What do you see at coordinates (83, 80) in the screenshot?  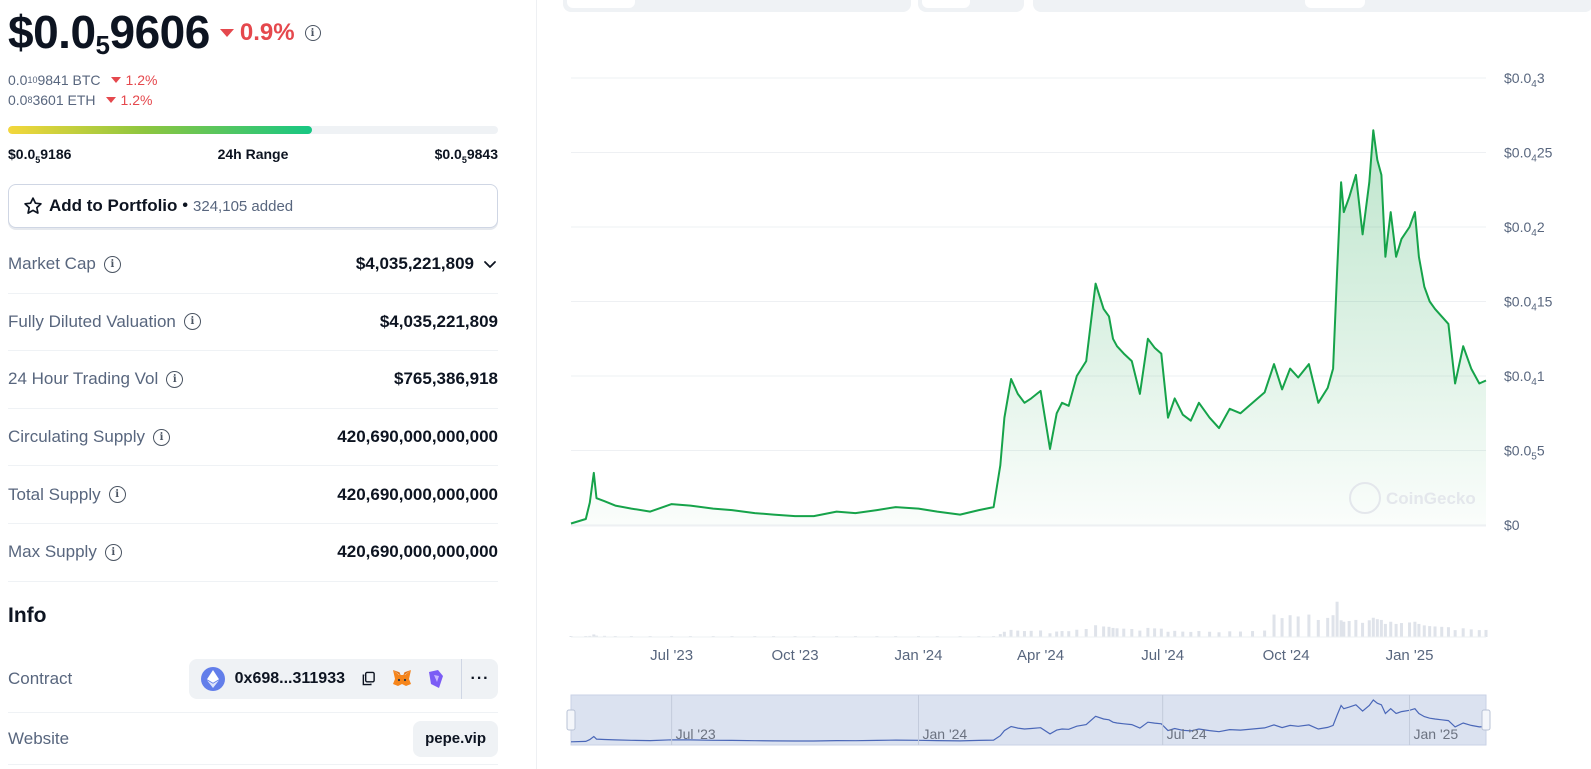 I see `btc-price: 0.0 10 9841 BTC 1.2%` at bounding box center [83, 80].